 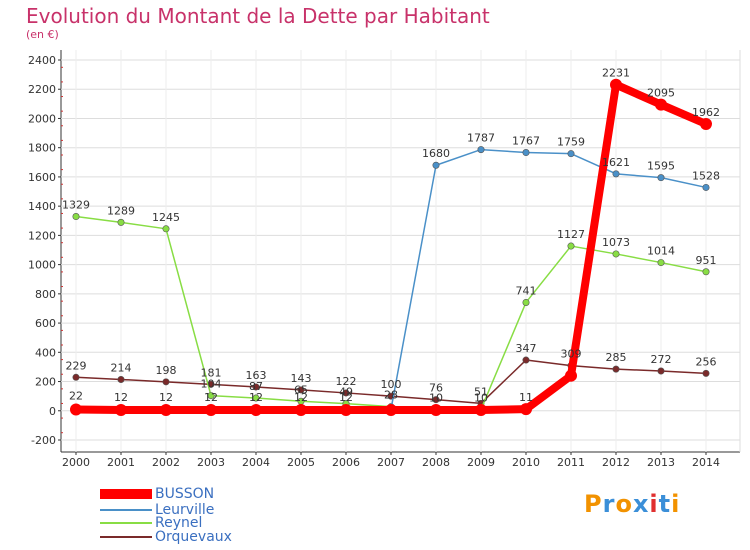 What do you see at coordinates (661, 166) in the screenshot?
I see `data-label-leurville: 1595` at bounding box center [661, 166].